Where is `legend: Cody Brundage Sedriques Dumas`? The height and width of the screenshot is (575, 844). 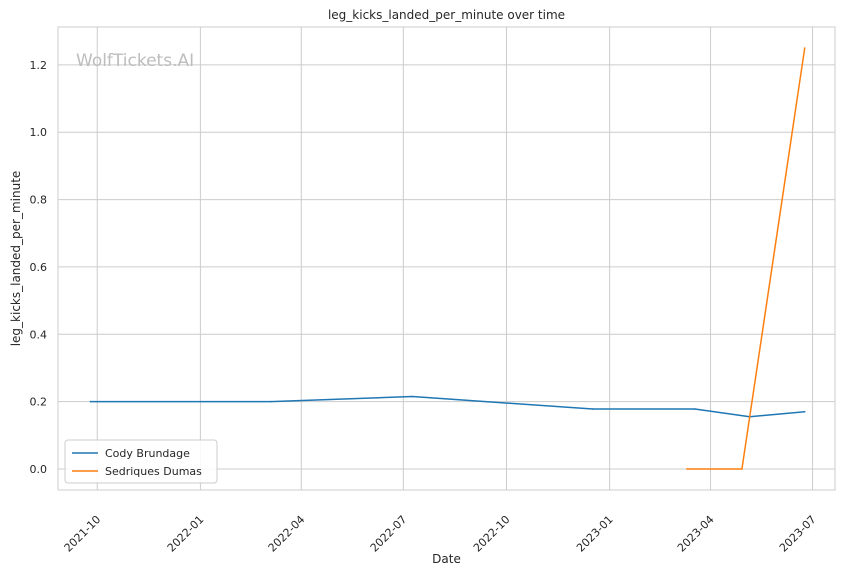 legend: Cody Brundage Sedriques Dumas is located at coordinates (141, 461).